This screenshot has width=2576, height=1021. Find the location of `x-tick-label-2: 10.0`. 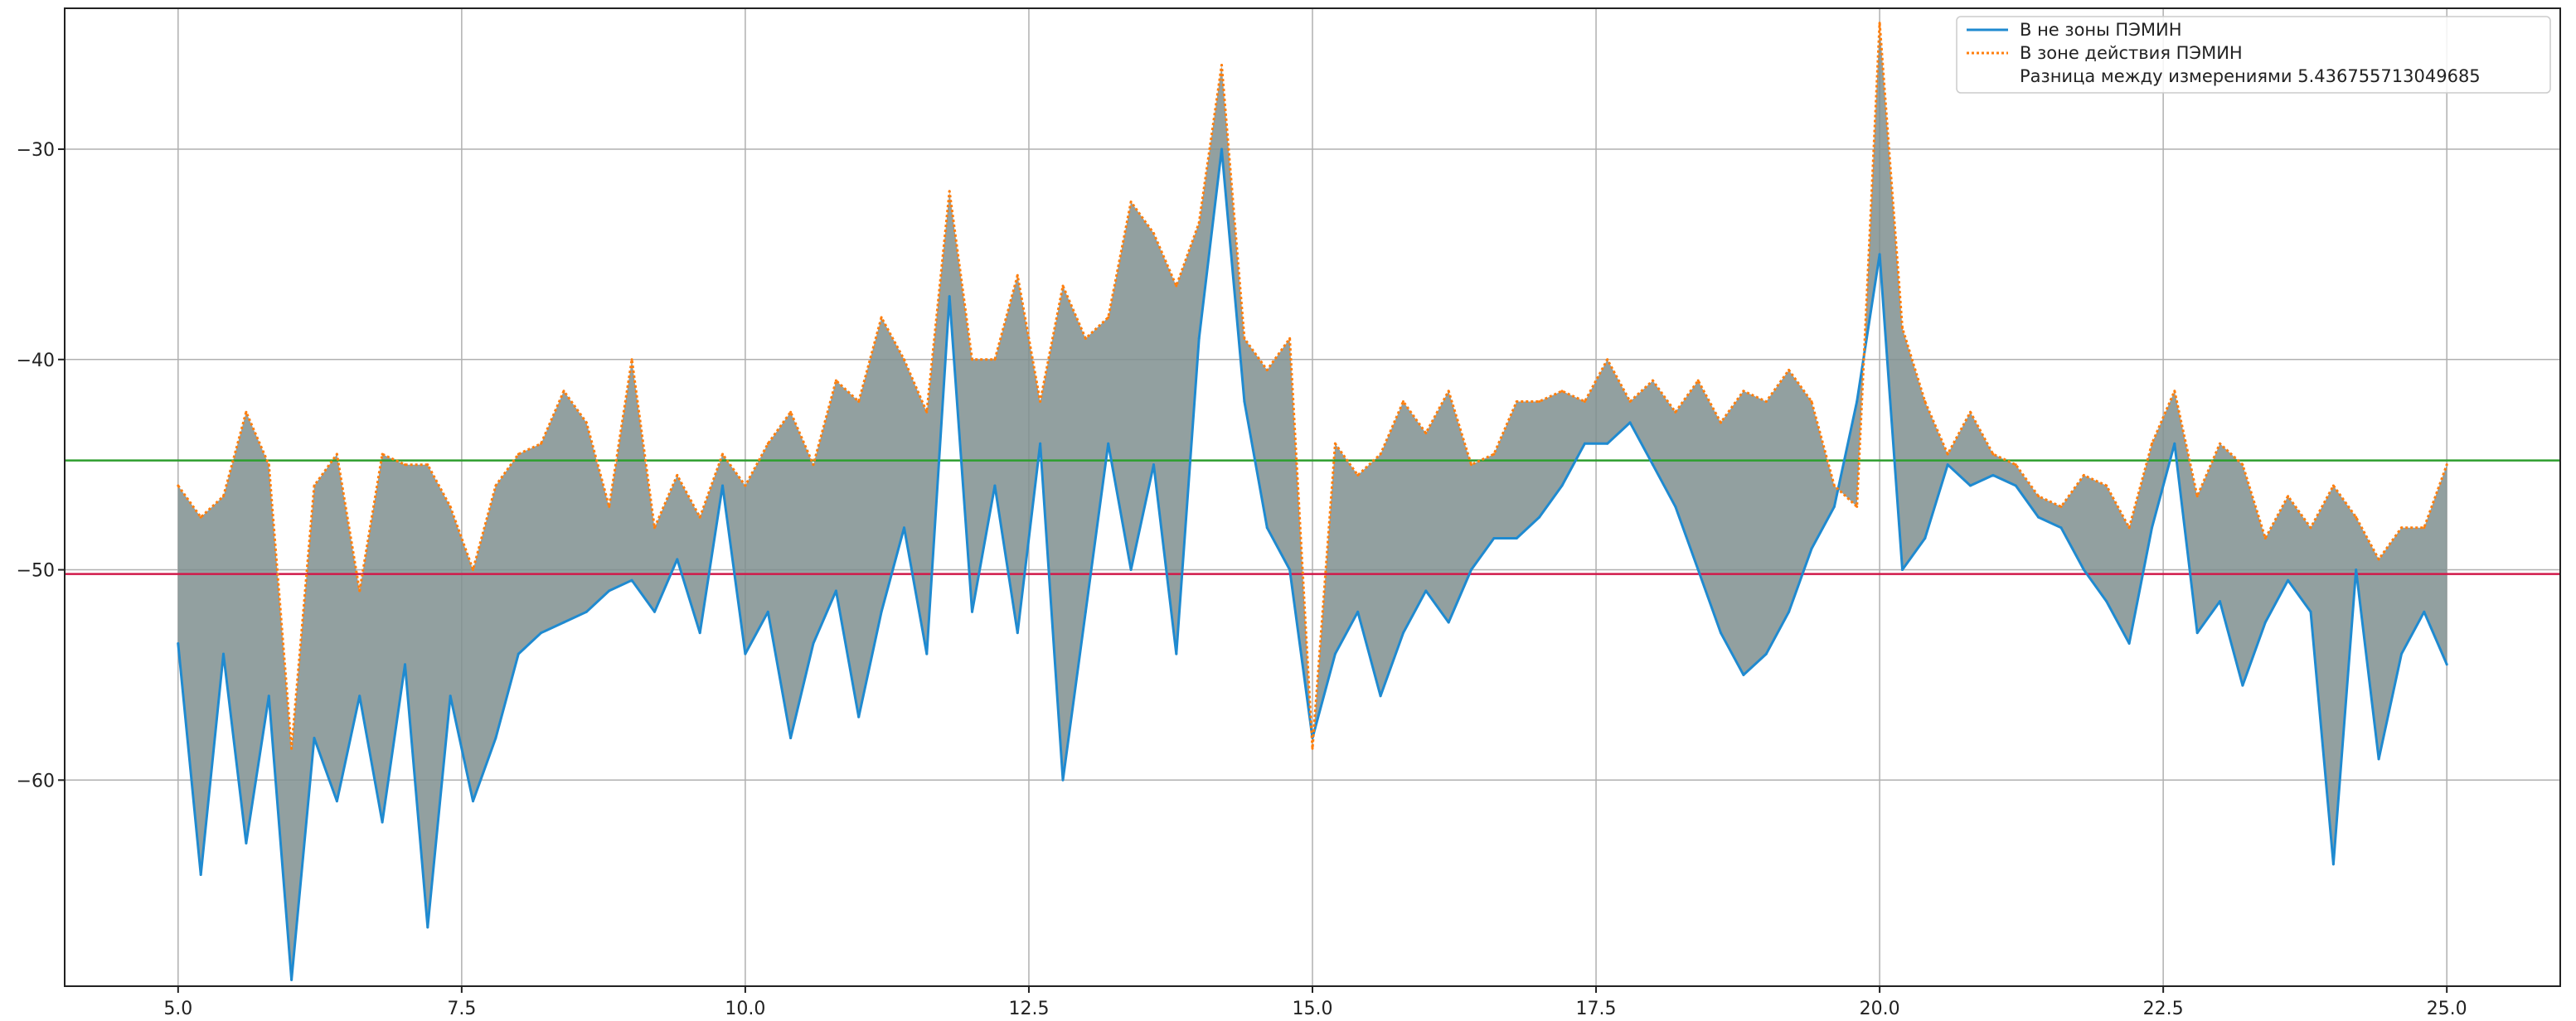

x-tick-label-2: 10.0 is located at coordinates (745, 1008).